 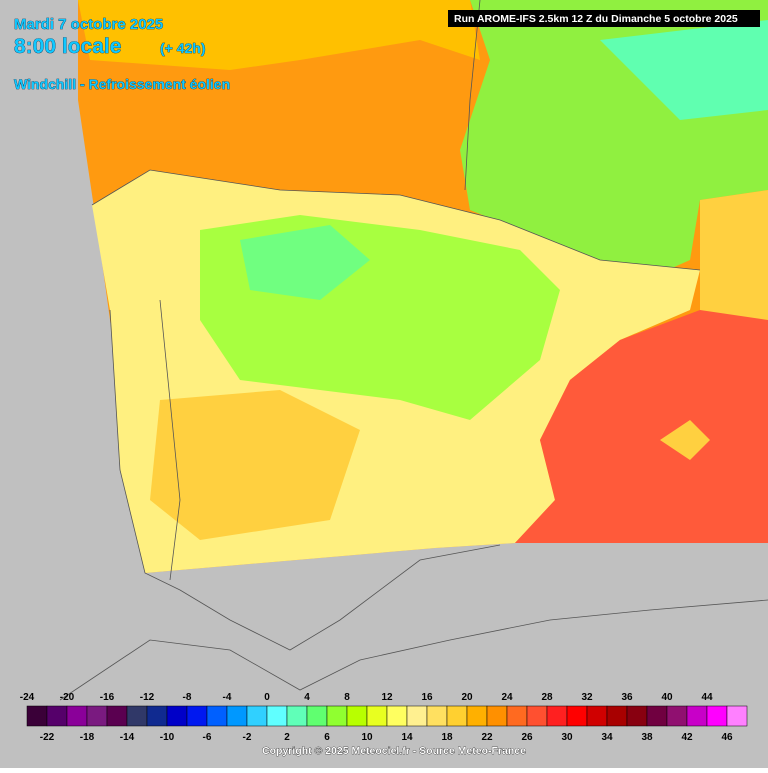 What do you see at coordinates (147, 697) in the screenshot?
I see `legend-label: -12` at bounding box center [147, 697].